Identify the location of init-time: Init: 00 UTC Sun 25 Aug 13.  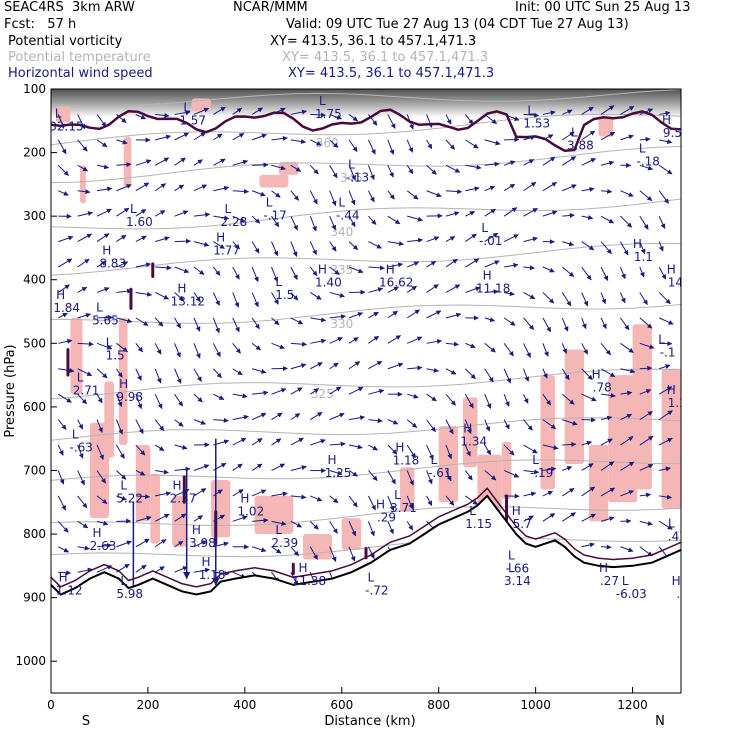
(603, 7).